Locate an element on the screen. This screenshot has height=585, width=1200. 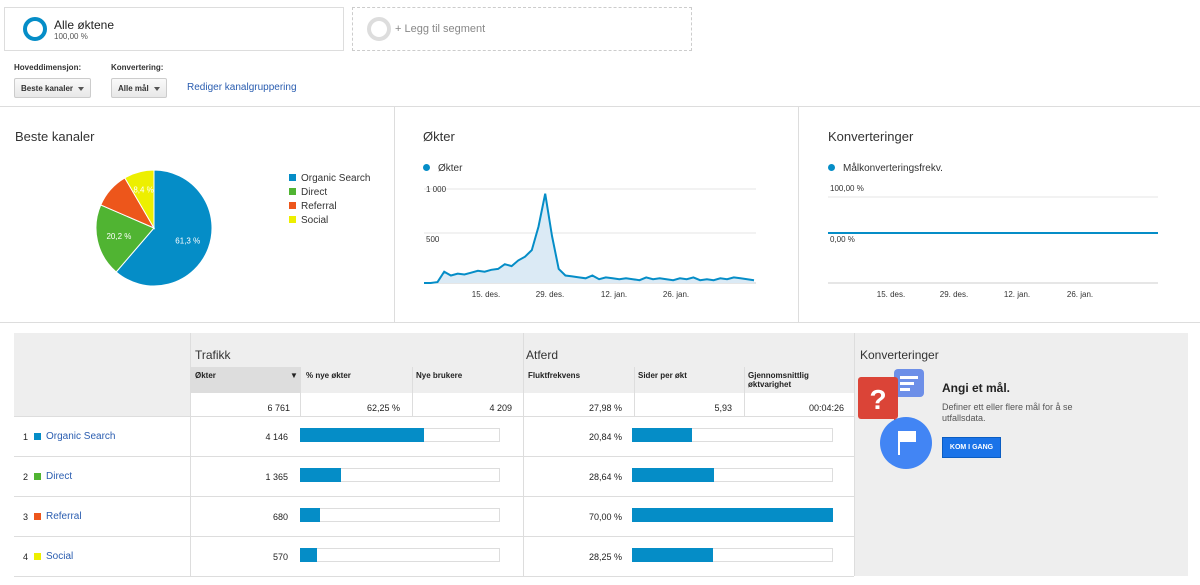
col-new-sessions-pct: % nye økter is located at coordinates (328, 375).